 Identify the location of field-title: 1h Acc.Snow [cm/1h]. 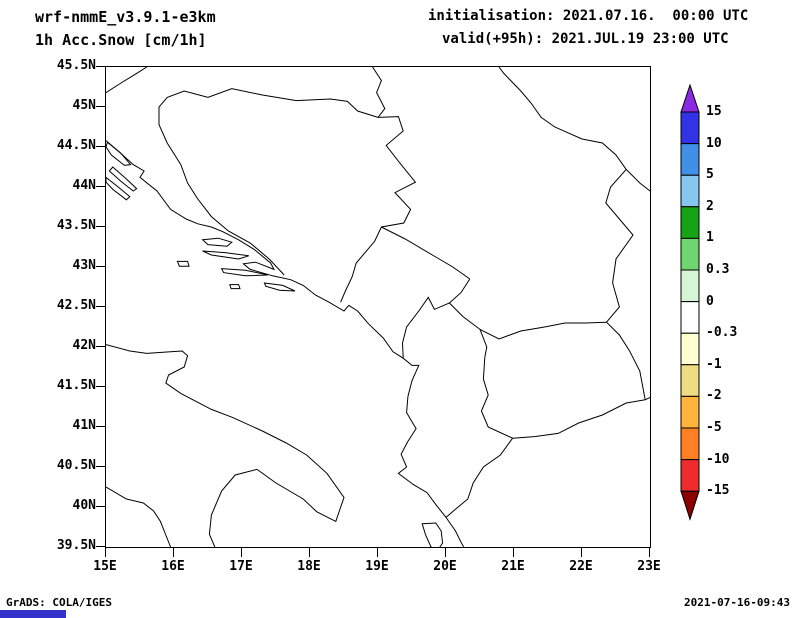
(121, 40).